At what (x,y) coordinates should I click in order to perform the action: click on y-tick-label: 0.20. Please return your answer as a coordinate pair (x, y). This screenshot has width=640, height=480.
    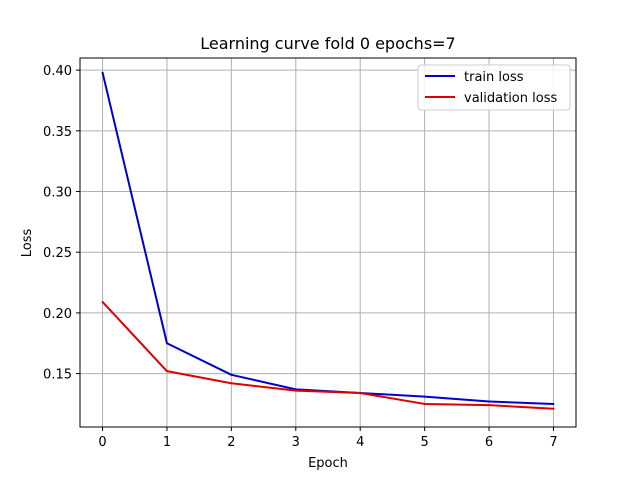
    Looking at the image, I should click on (57, 314).